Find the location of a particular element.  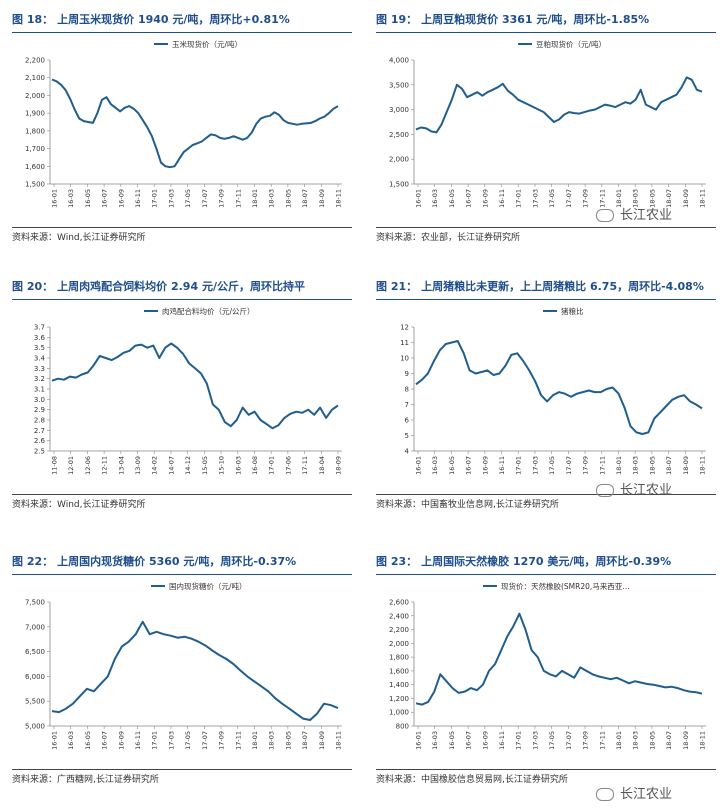

legend-label: 豆粕现货价（元/吨） is located at coordinates (571, 44).